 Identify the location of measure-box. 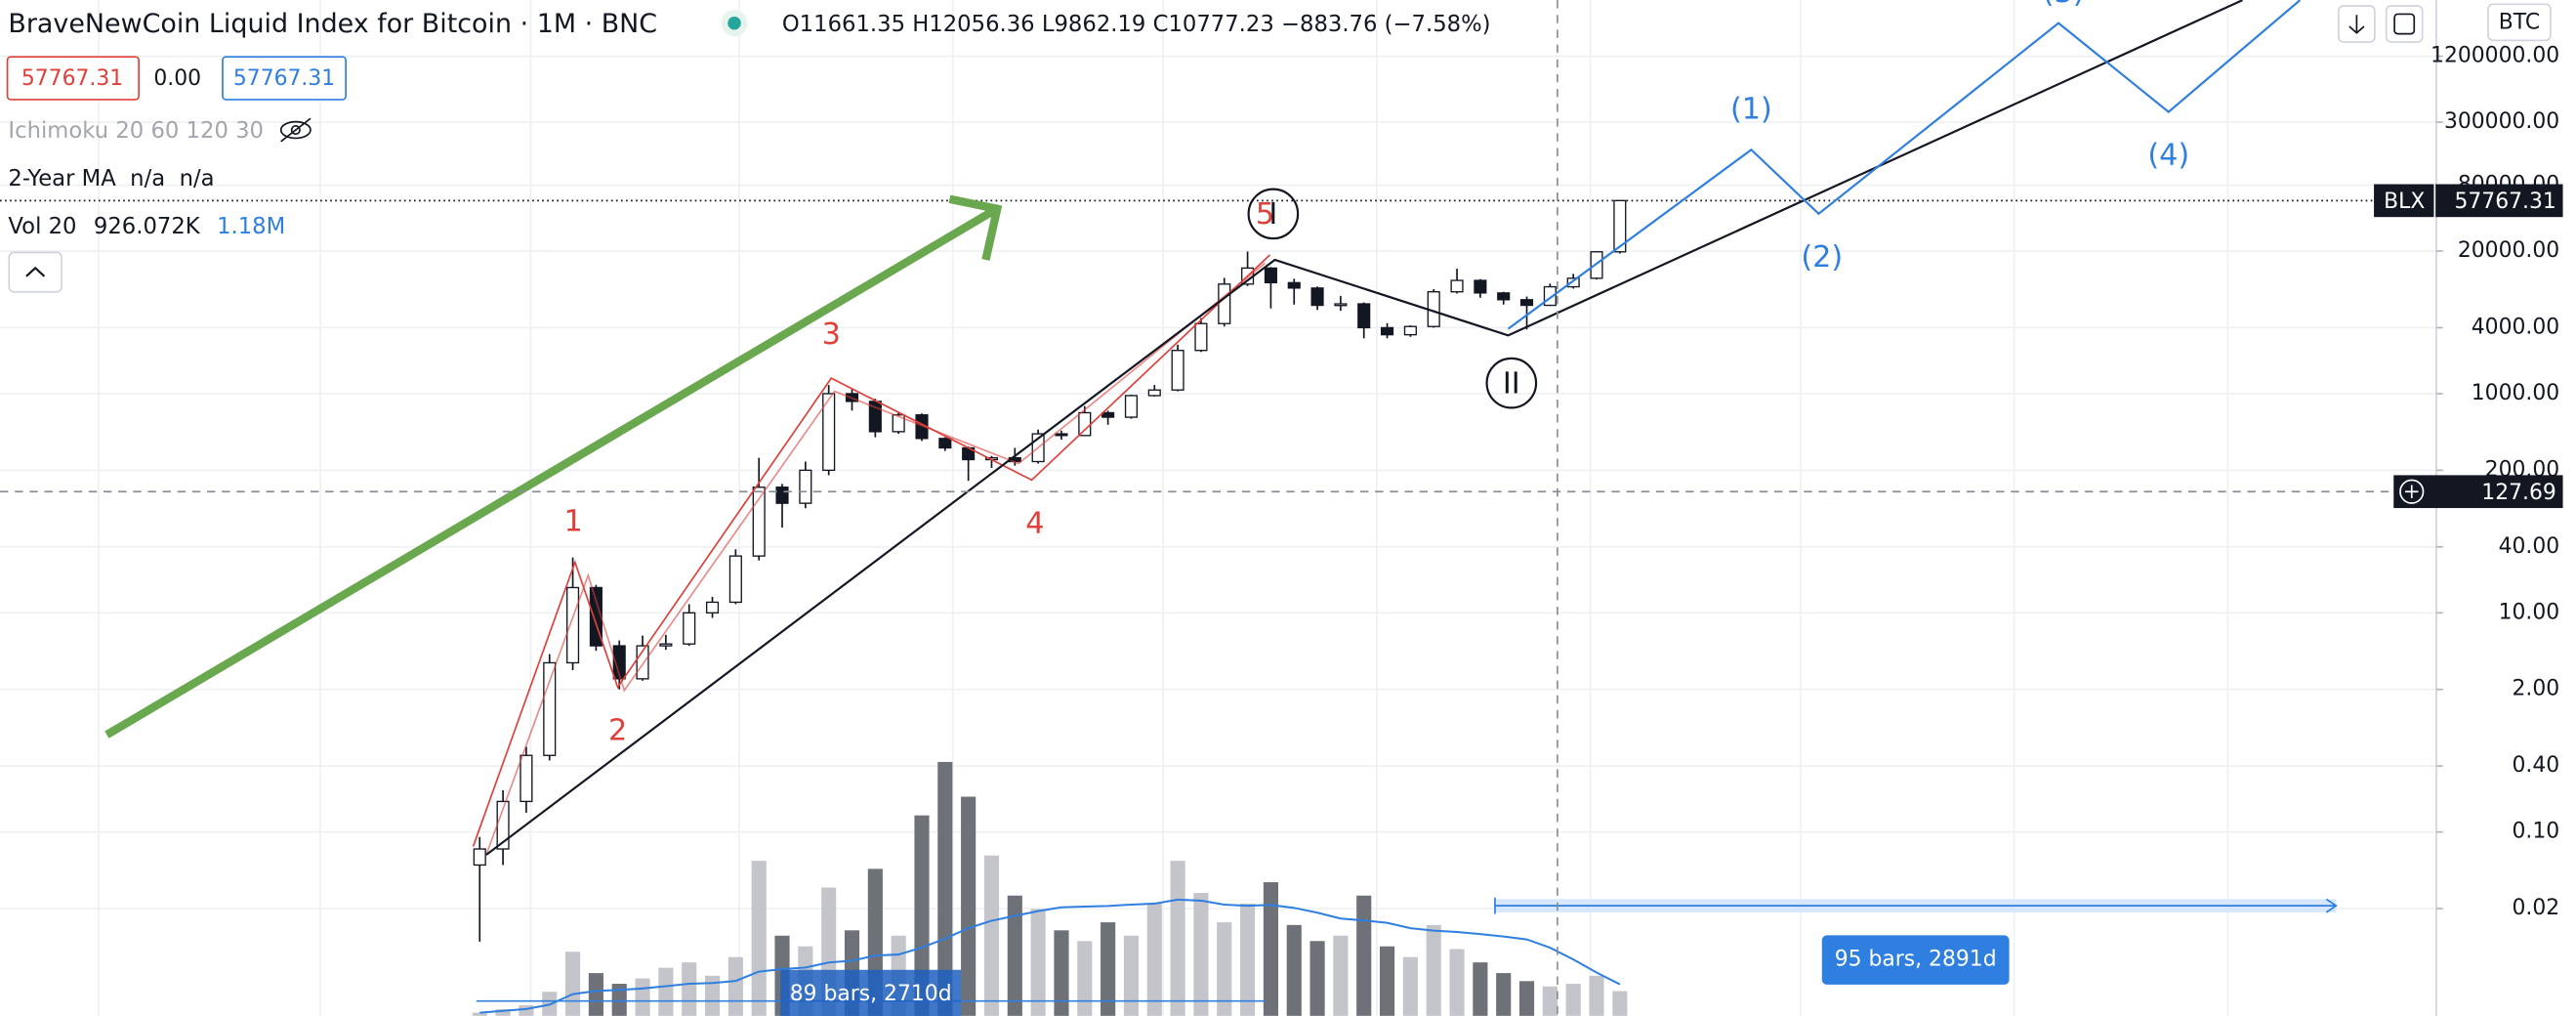
(871, 992).